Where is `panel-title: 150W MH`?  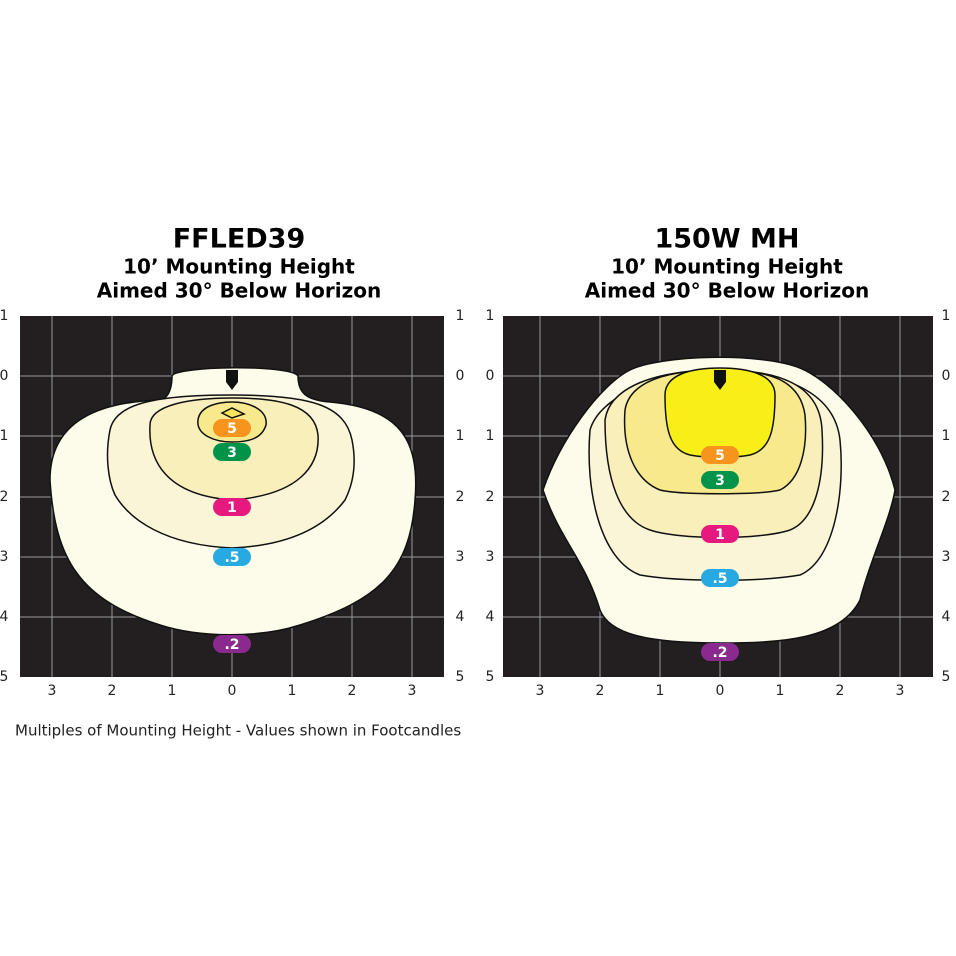 panel-title: 150W MH is located at coordinates (726, 239).